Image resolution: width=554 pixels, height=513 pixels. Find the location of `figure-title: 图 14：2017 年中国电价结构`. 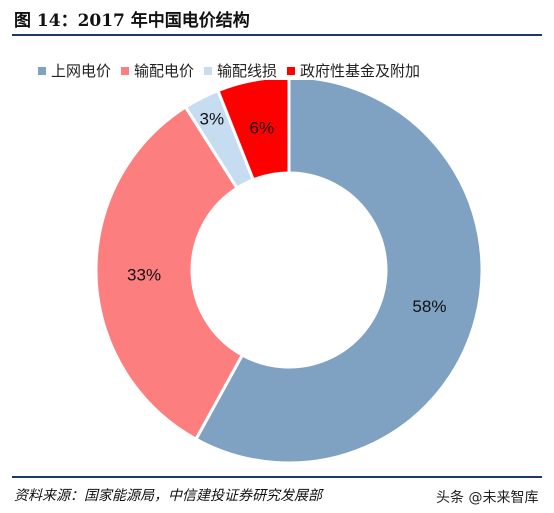

figure-title: 图 14：2017 年中国电价结构 is located at coordinates (132, 21).